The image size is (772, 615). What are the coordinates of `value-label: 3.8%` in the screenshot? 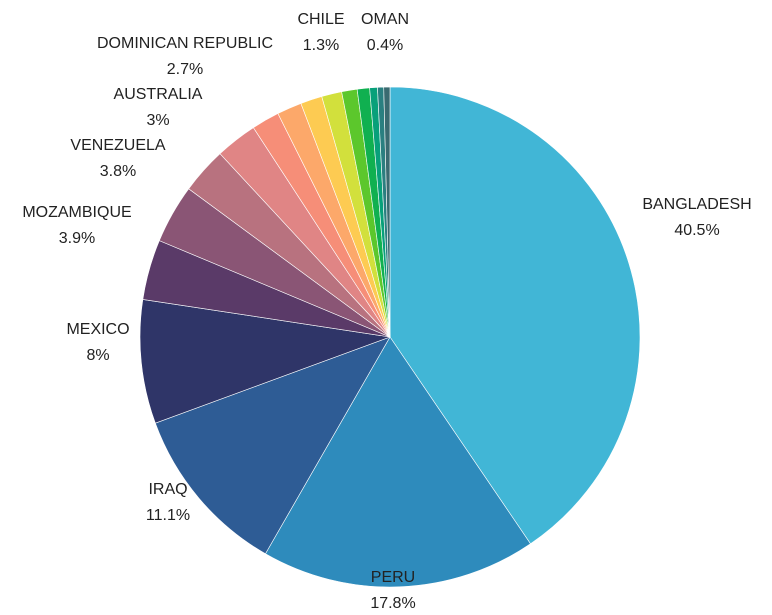 It's located at (118, 171).